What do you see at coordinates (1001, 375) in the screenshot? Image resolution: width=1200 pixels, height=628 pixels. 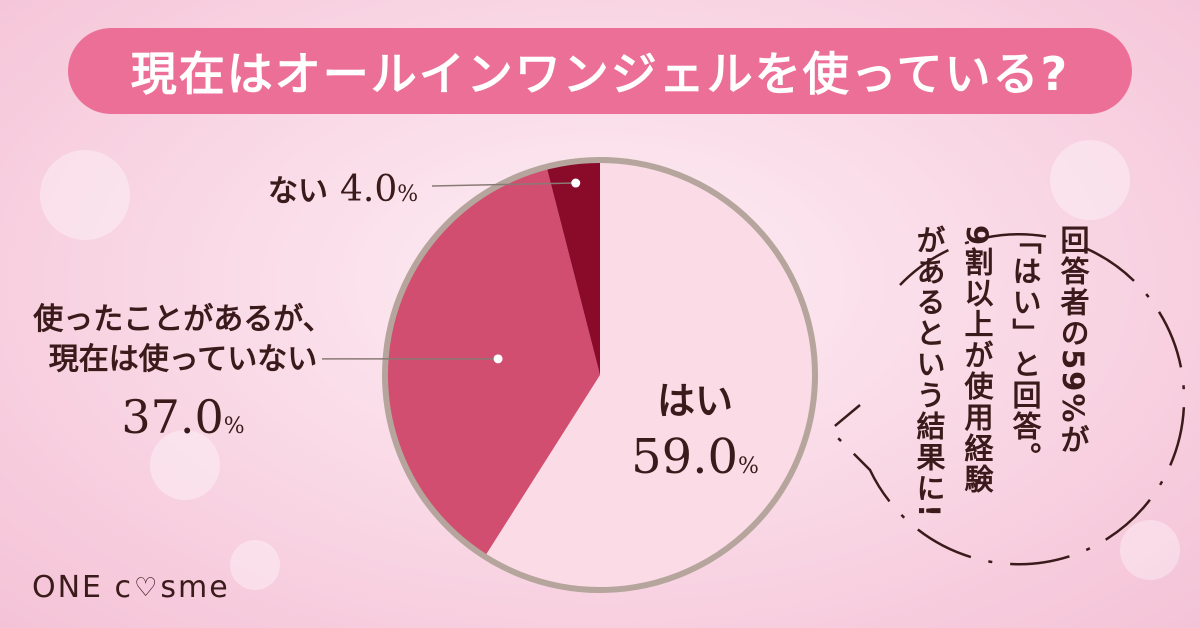 I see `speech-note: 回答者の59%が 「はい」と回答。 9割以上が使用経験 があるという結果に!` at bounding box center [1001, 375].